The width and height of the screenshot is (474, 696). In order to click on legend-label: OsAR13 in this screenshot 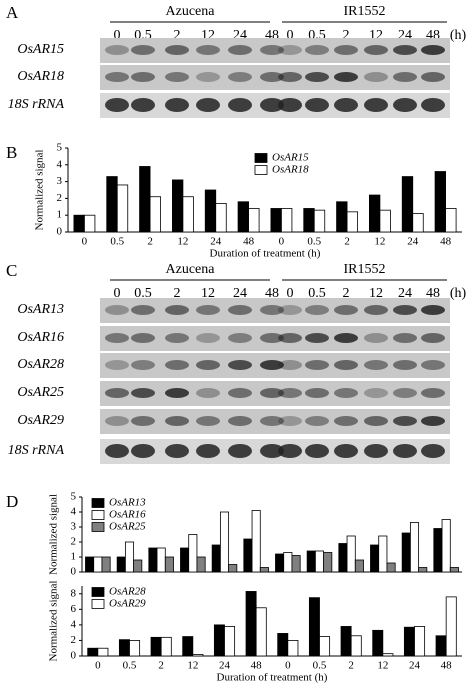, I will do `click(127, 503)`.